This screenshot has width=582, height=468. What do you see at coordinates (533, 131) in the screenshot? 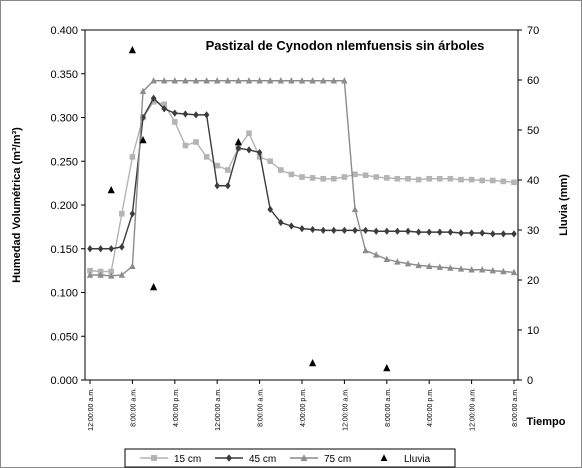
I see `y2-tick-label: 50` at bounding box center [533, 131].